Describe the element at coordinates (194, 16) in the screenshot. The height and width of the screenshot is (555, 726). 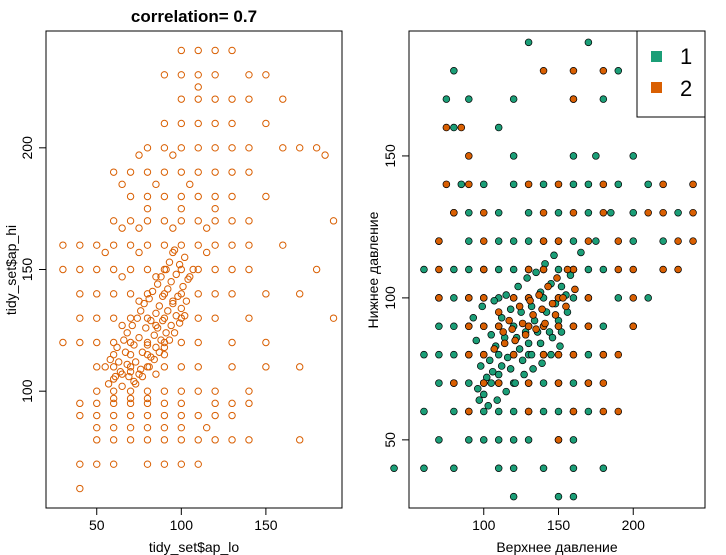
I see `left-chart-title: correlation= 0.7` at that location.